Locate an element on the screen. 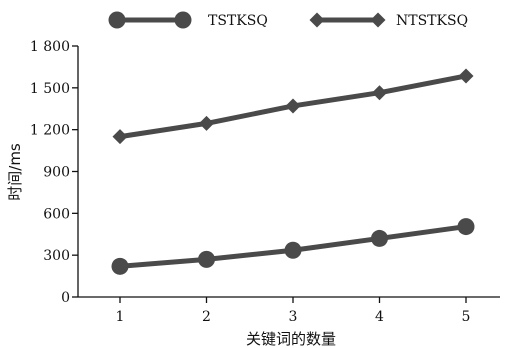 This screenshot has height=348, width=505. x-ticks: 1 2 3 4 5 is located at coordinates (293, 311).